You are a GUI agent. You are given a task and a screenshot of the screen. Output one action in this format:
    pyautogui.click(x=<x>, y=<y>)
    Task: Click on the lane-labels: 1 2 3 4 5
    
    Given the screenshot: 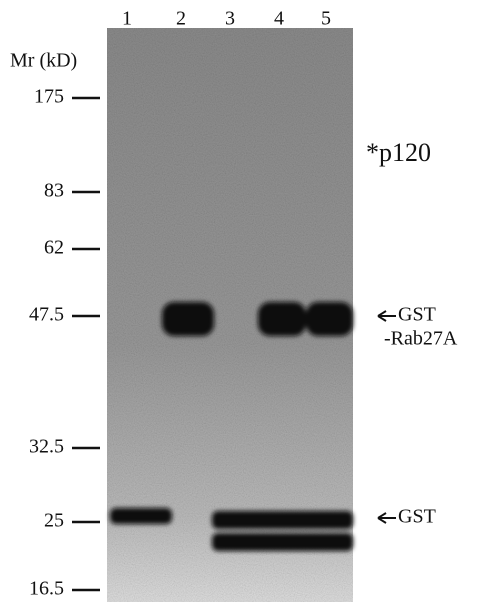 What is the action you would take?
    pyautogui.click(x=226, y=19)
    